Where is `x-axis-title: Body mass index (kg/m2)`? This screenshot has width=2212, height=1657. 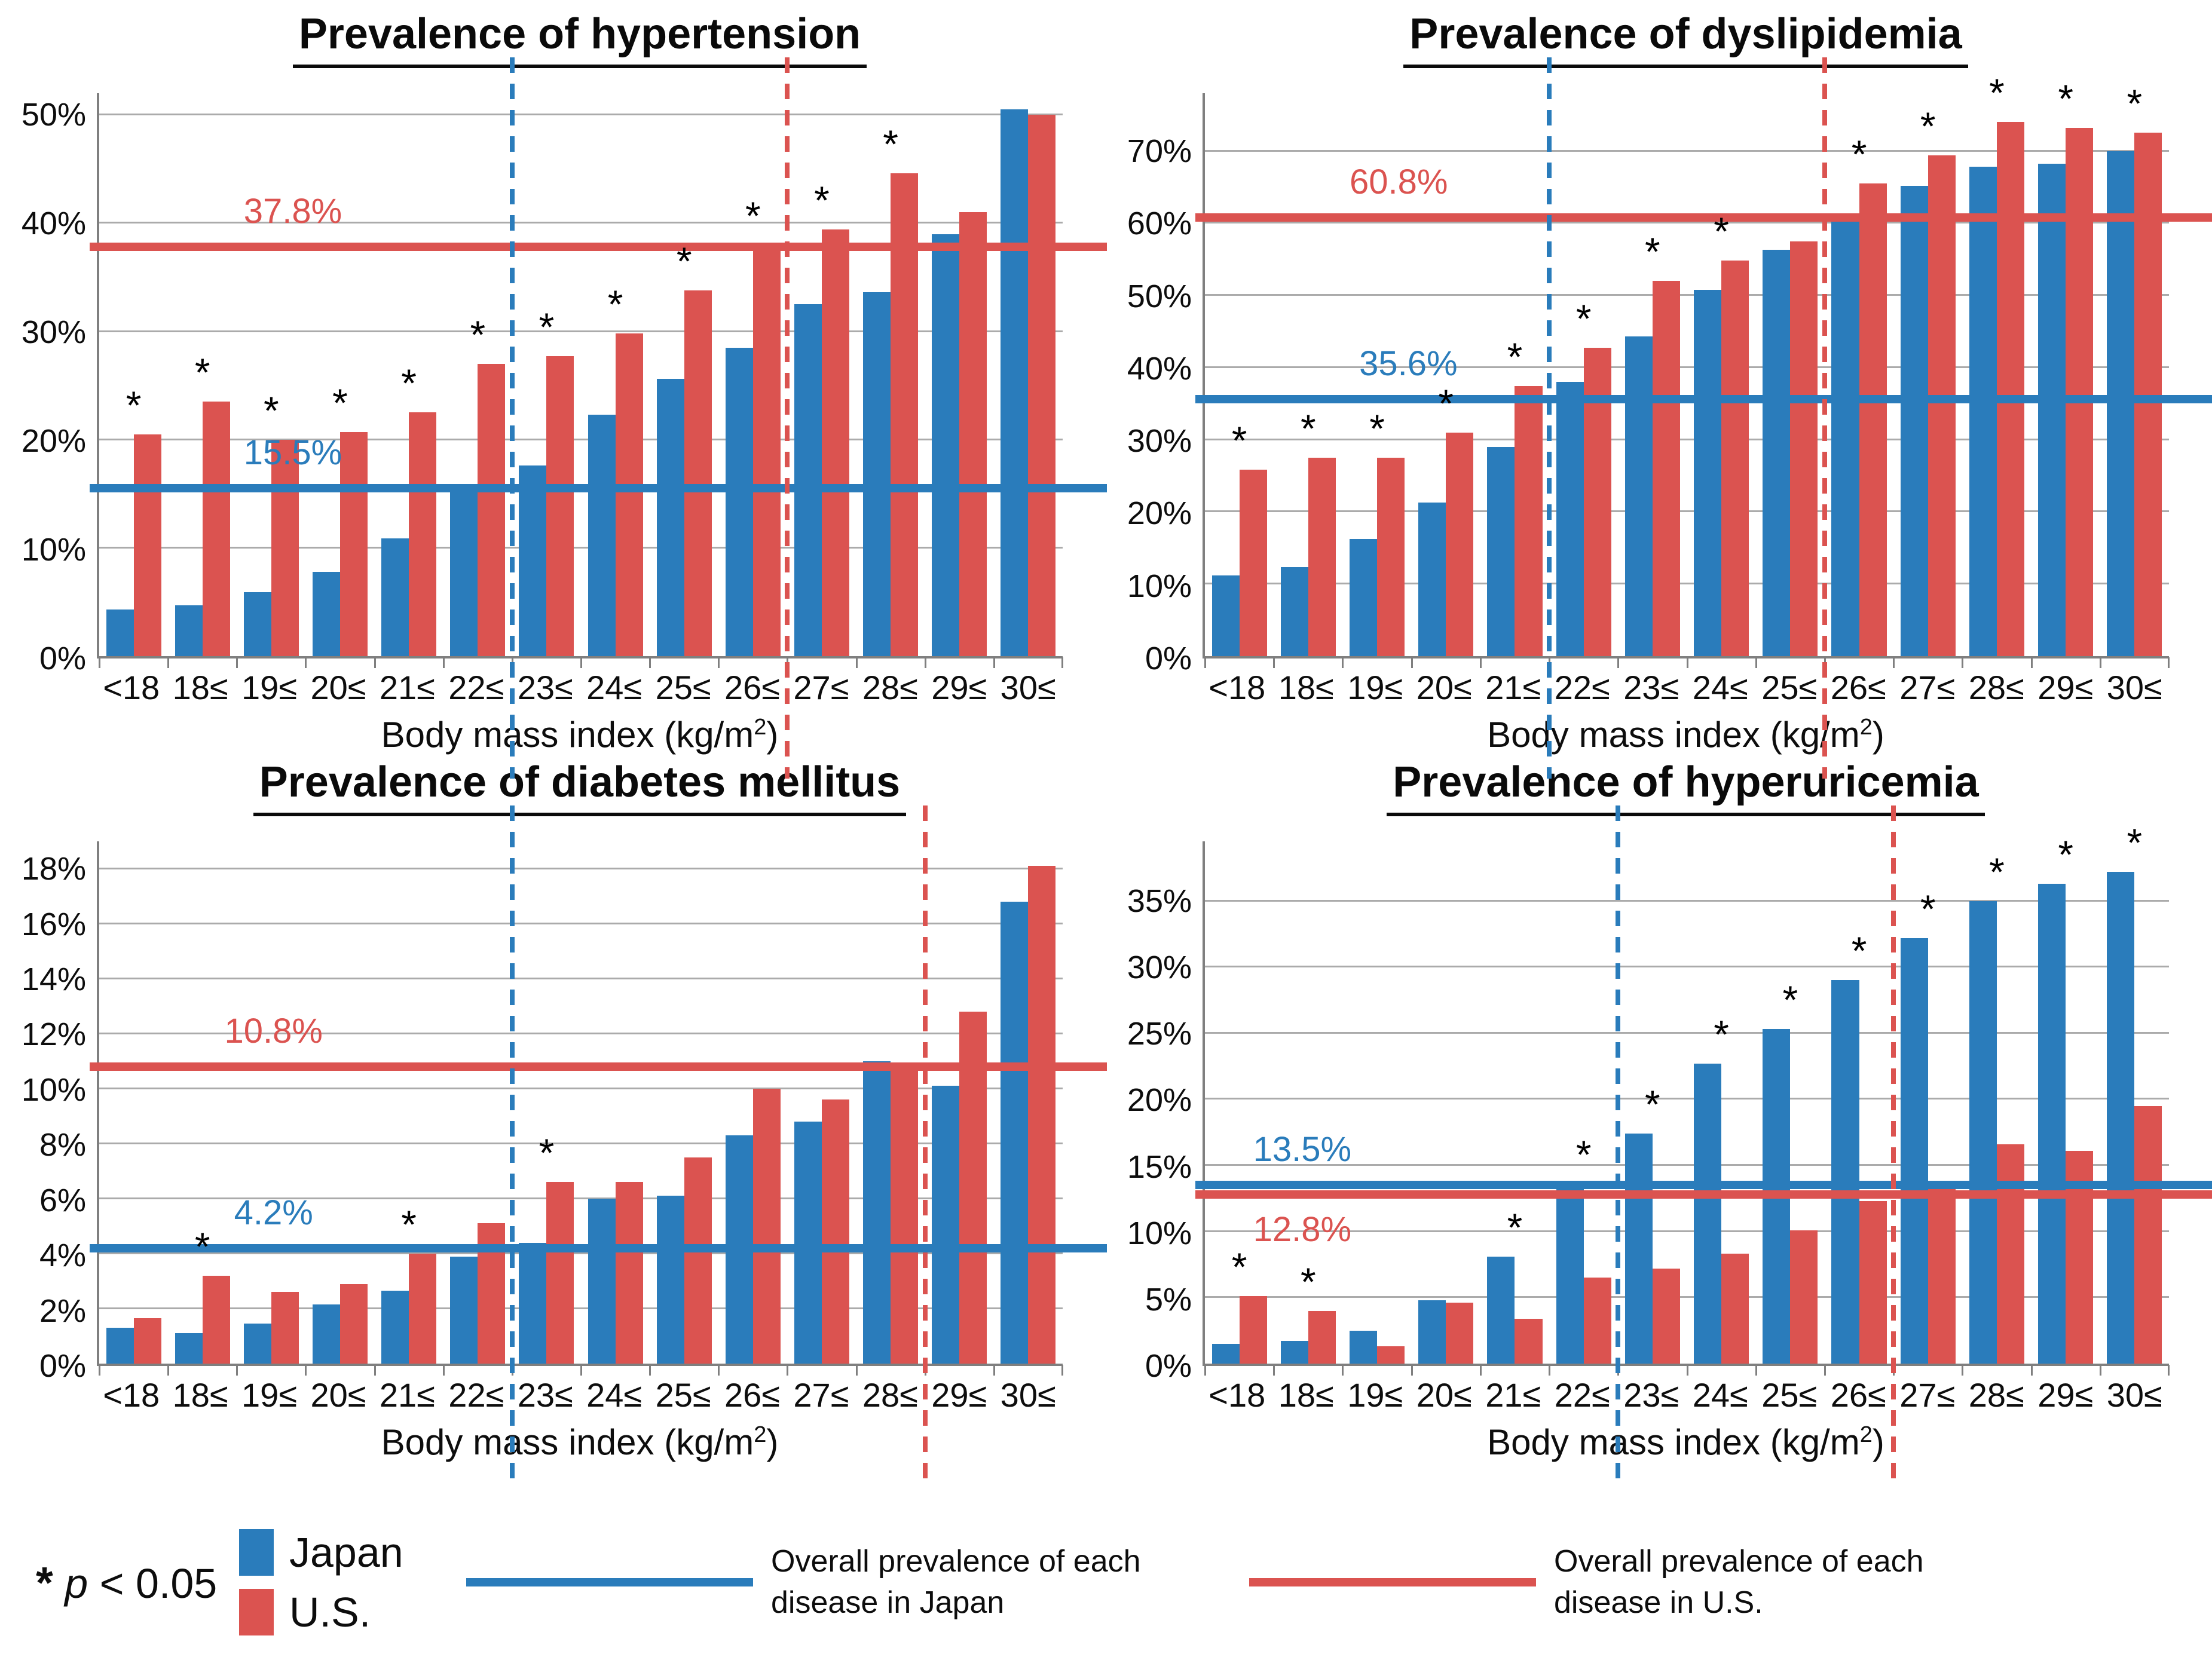 x-axis-title: Body mass index (kg/m2) is located at coordinates (1686, 1439).